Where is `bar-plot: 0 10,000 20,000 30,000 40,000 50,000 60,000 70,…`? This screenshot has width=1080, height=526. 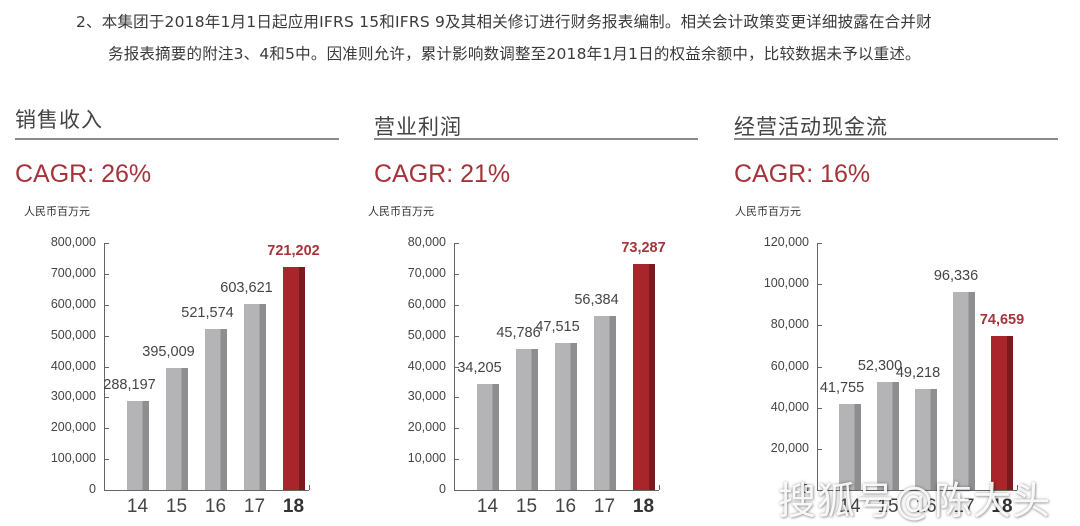
bar-plot: 0 10,000 20,000 30,000 40,000 50,000 60,000 70,… is located at coordinates (537, 376).